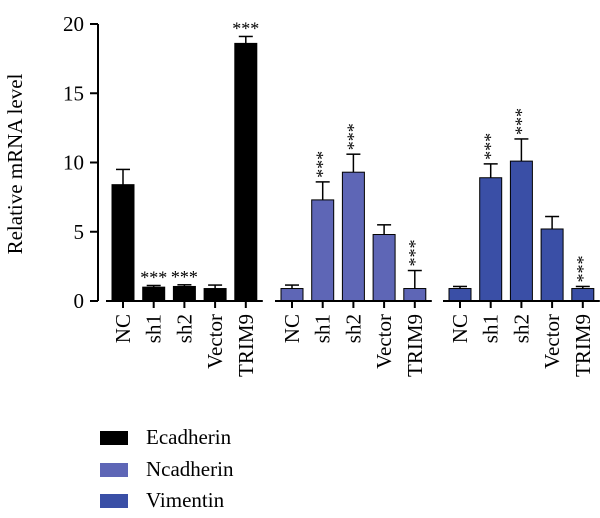 The image size is (600, 518). What do you see at coordinates (15, 163) in the screenshot?
I see `y-axis-label: Relative mRNA level` at bounding box center [15, 163].